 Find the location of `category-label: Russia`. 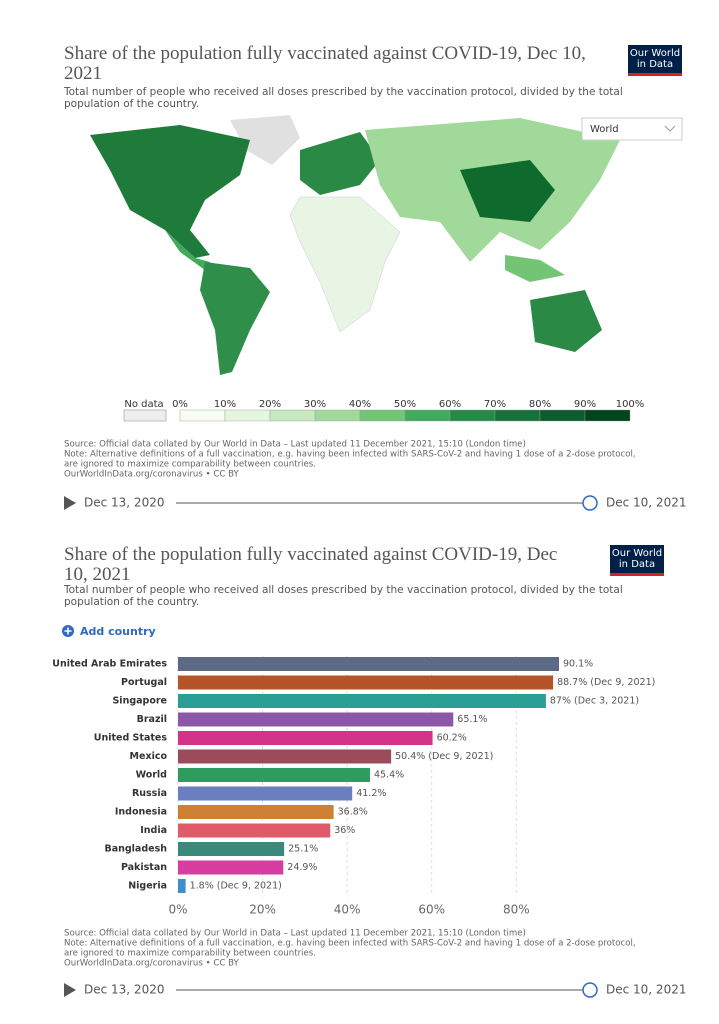

category-label: Russia is located at coordinates (149, 793).